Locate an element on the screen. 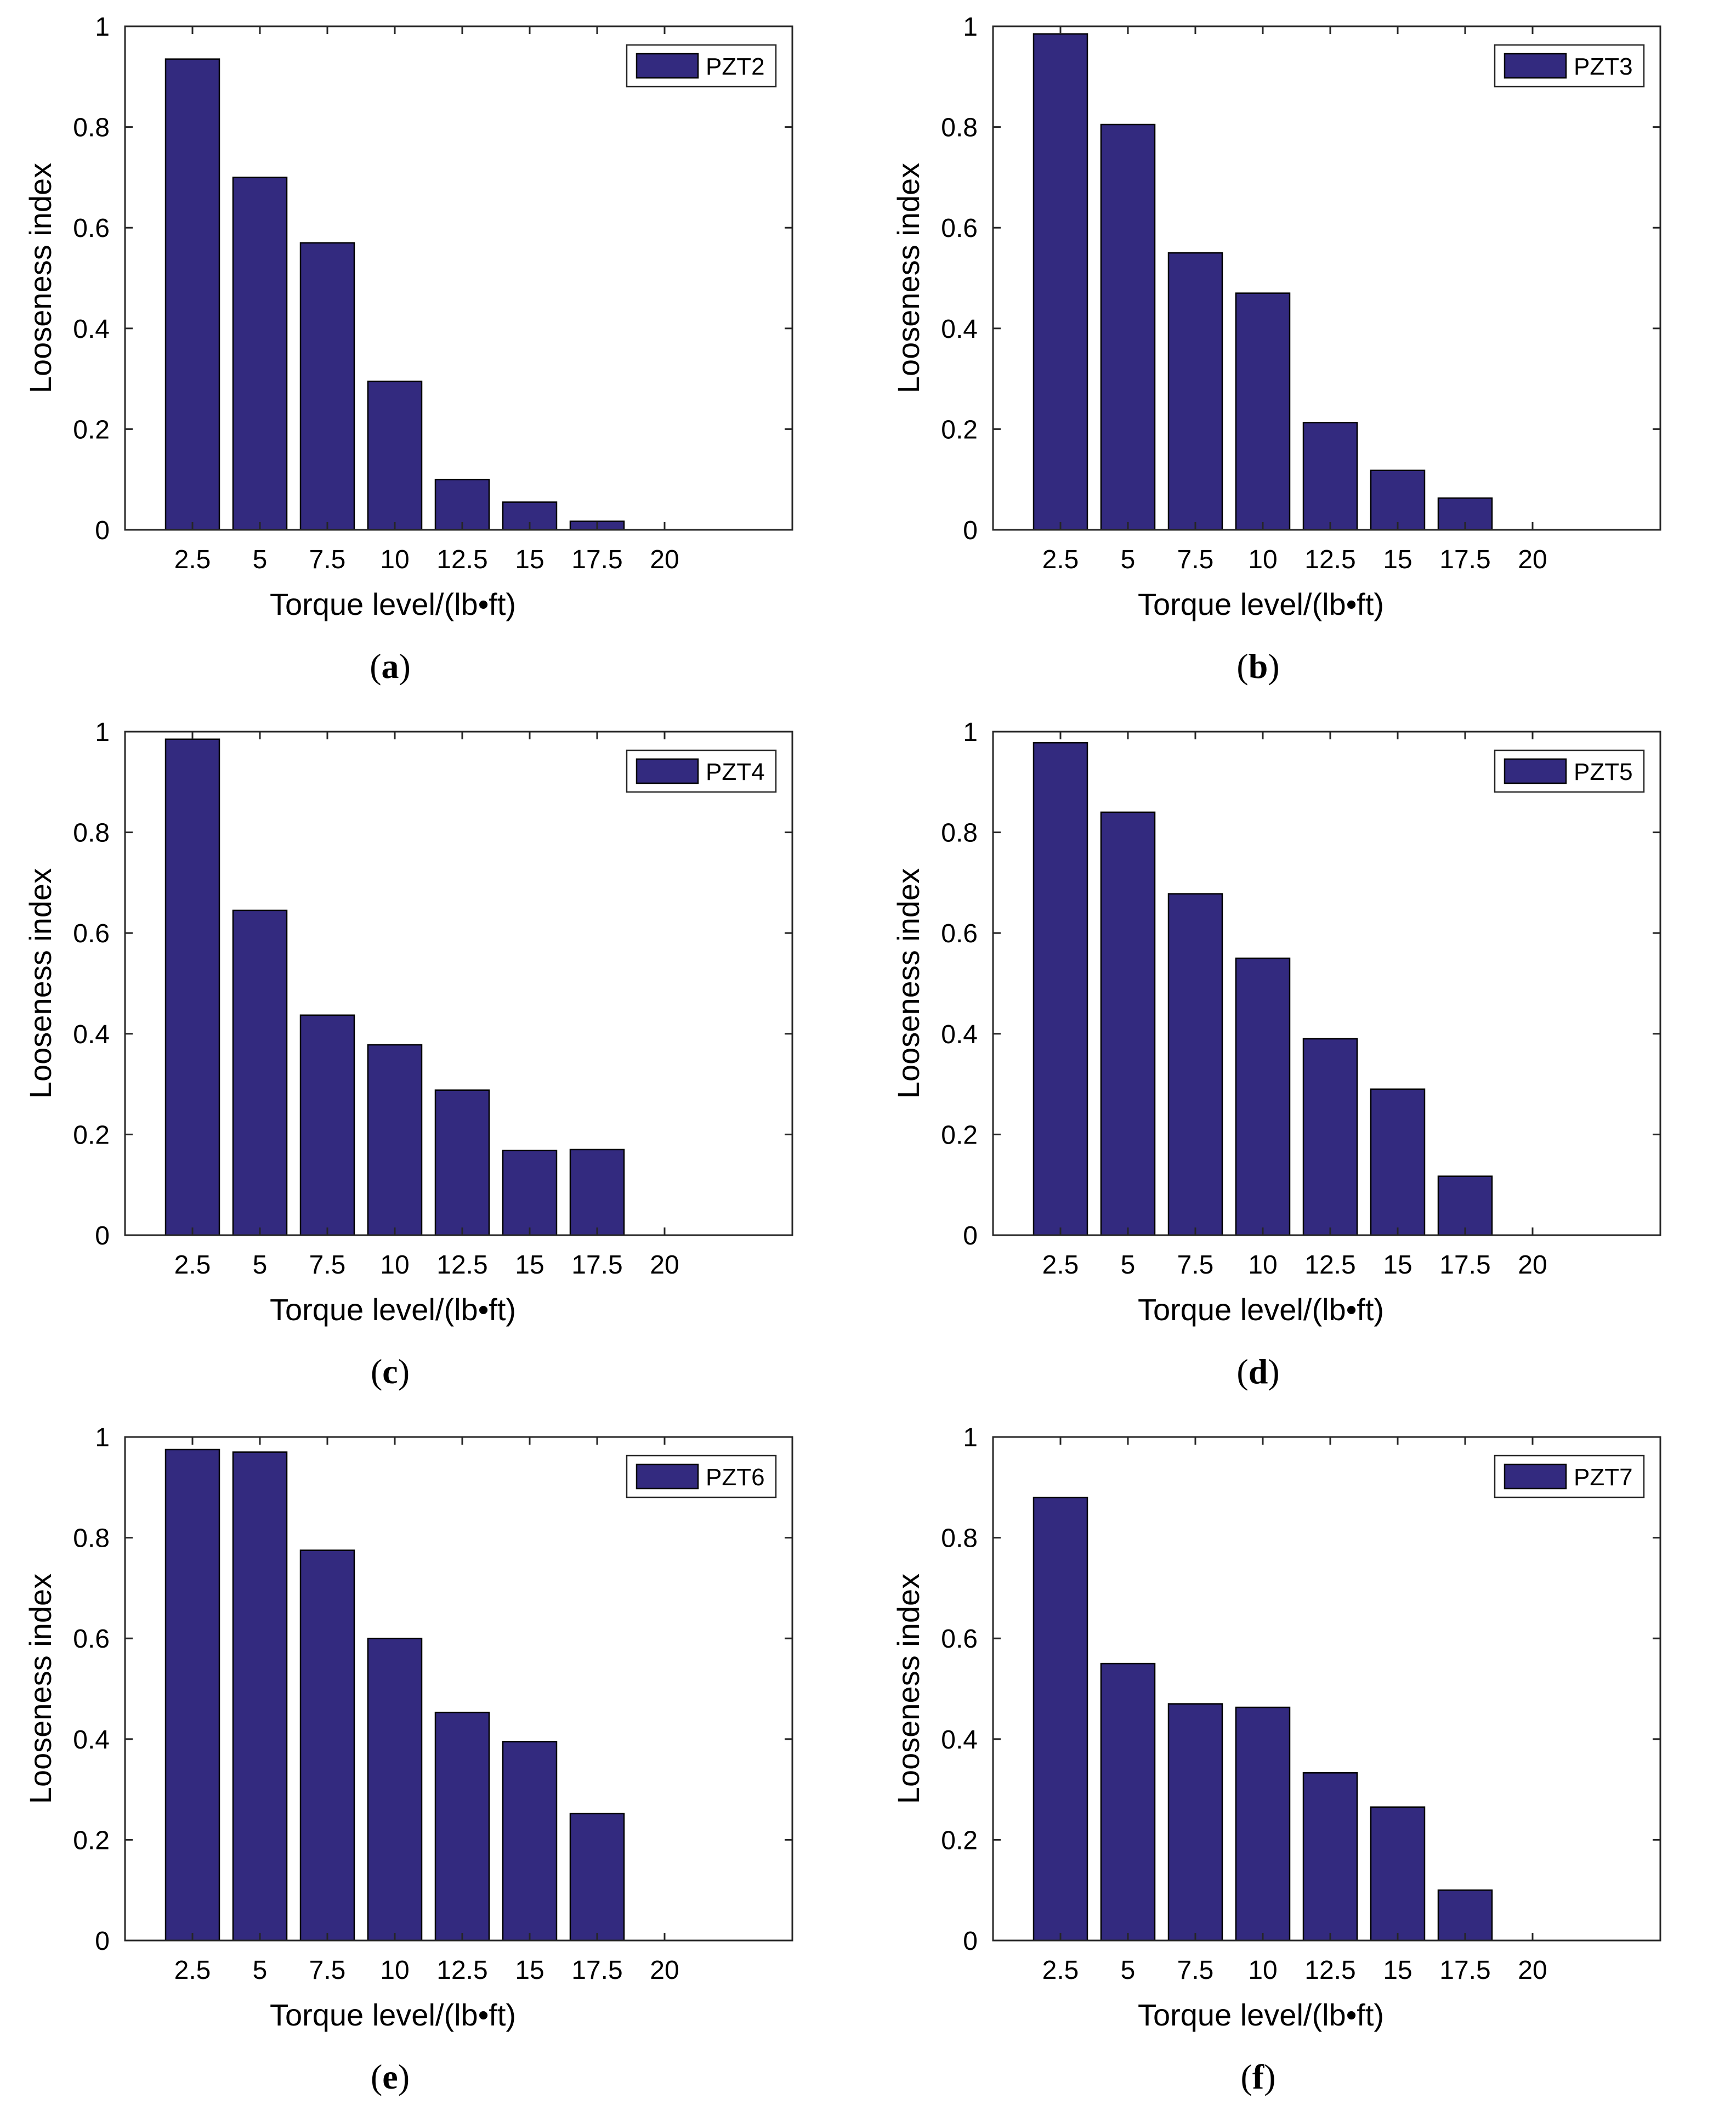 This screenshot has width=1736, height=2116. legend: PZT5 is located at coordinates (1569, 771).